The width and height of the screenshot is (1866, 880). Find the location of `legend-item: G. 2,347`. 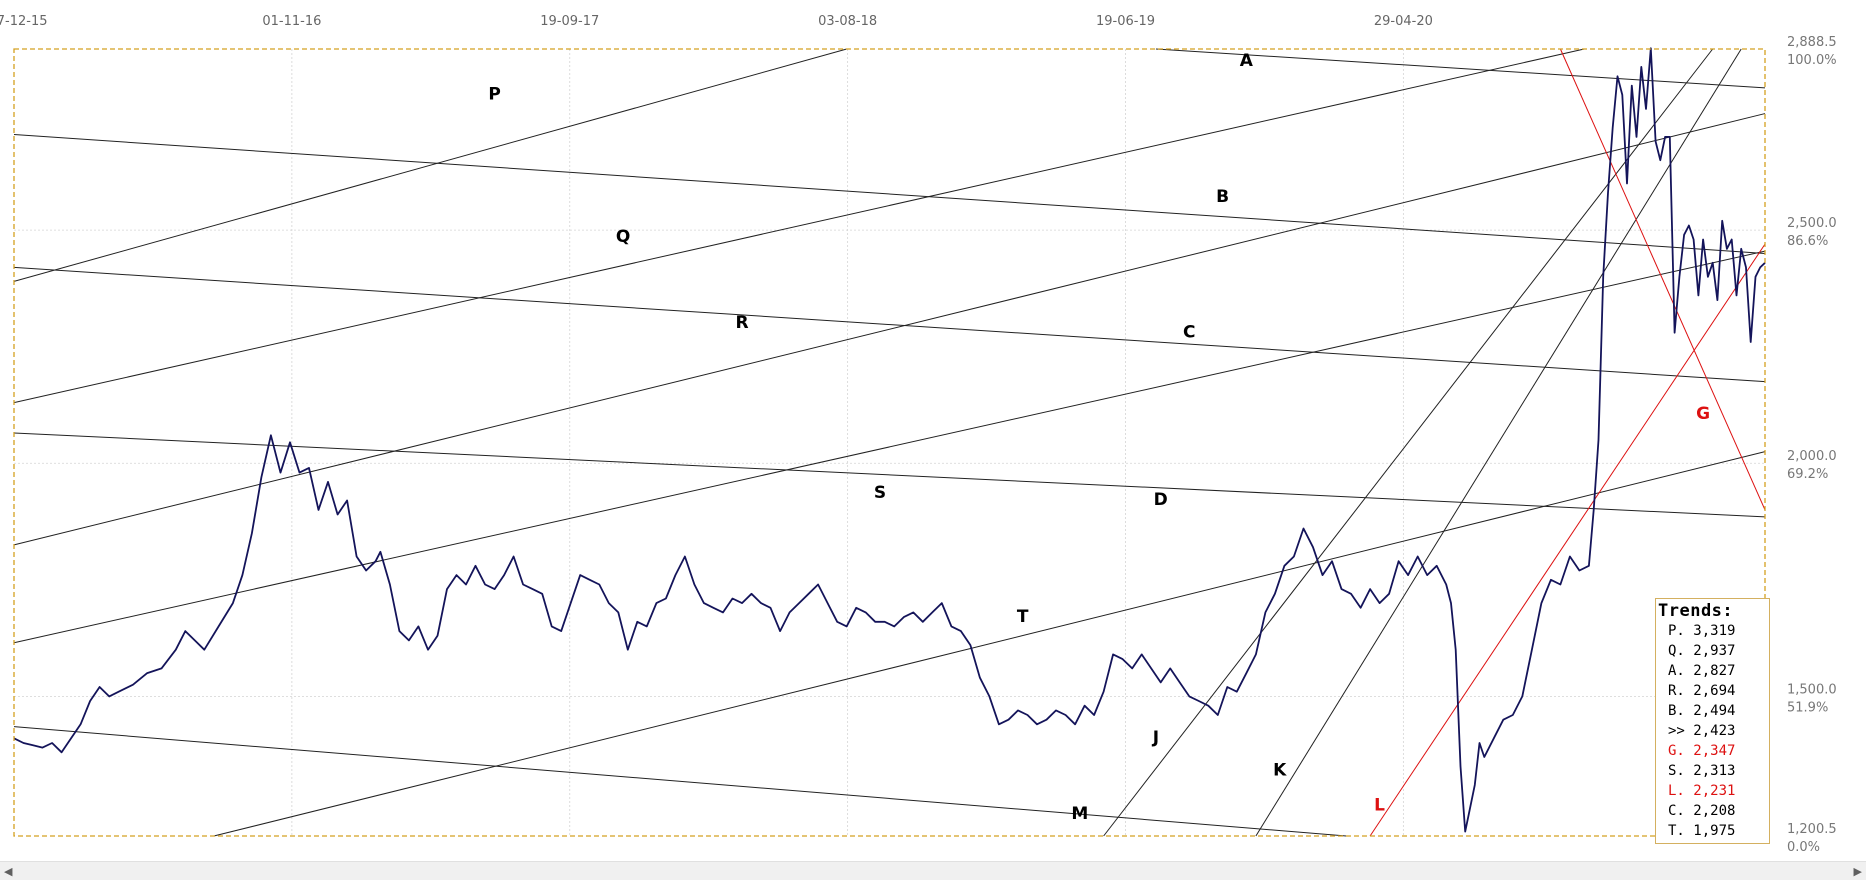

legend-item: G. 2,347 is located at coordinates (1702, 751).